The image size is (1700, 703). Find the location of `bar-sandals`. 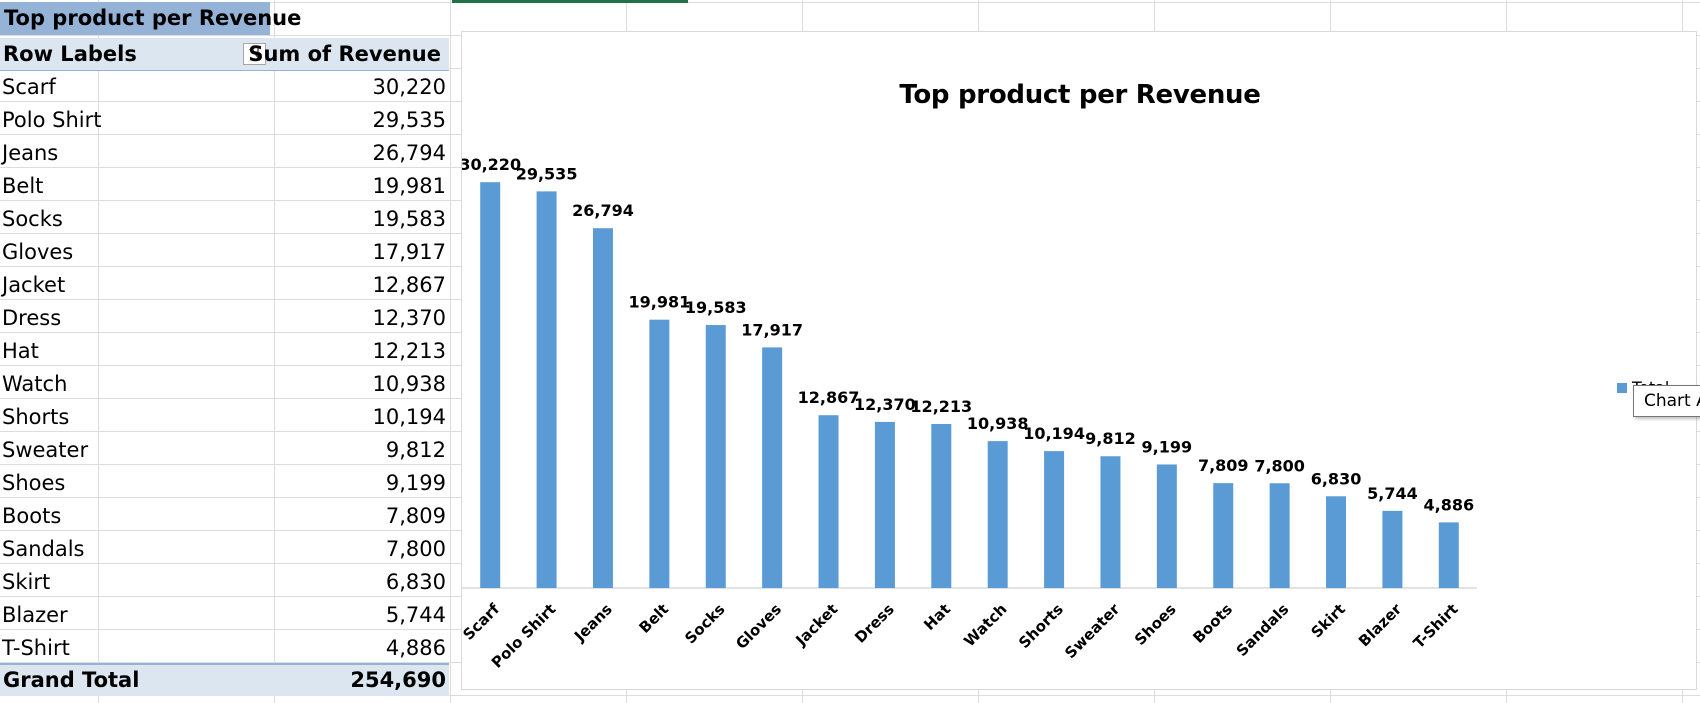

bar-sandals is located at coordinates (1279, 535).